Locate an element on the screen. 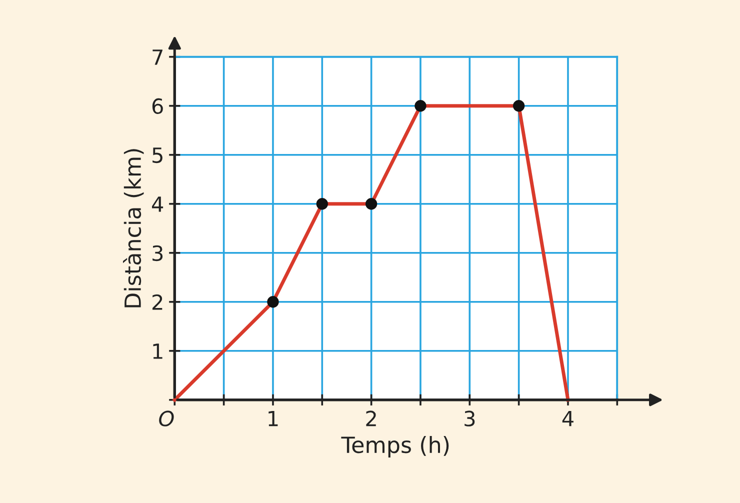 The image size is (740, 503). y-tick-label: 6 is located at coordinates (157, 106).